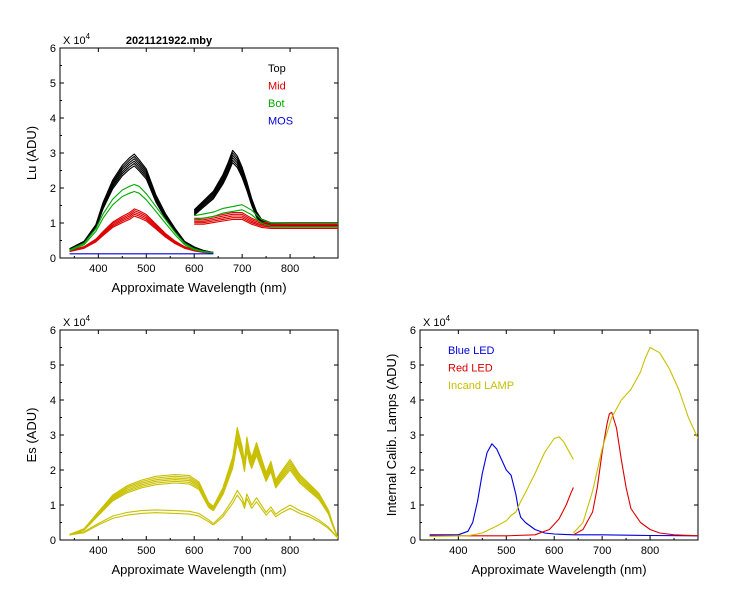  Describe the element at coordinates (413, 506) in the screenshot. I see `lamps-ytick-label: 1` at that location.